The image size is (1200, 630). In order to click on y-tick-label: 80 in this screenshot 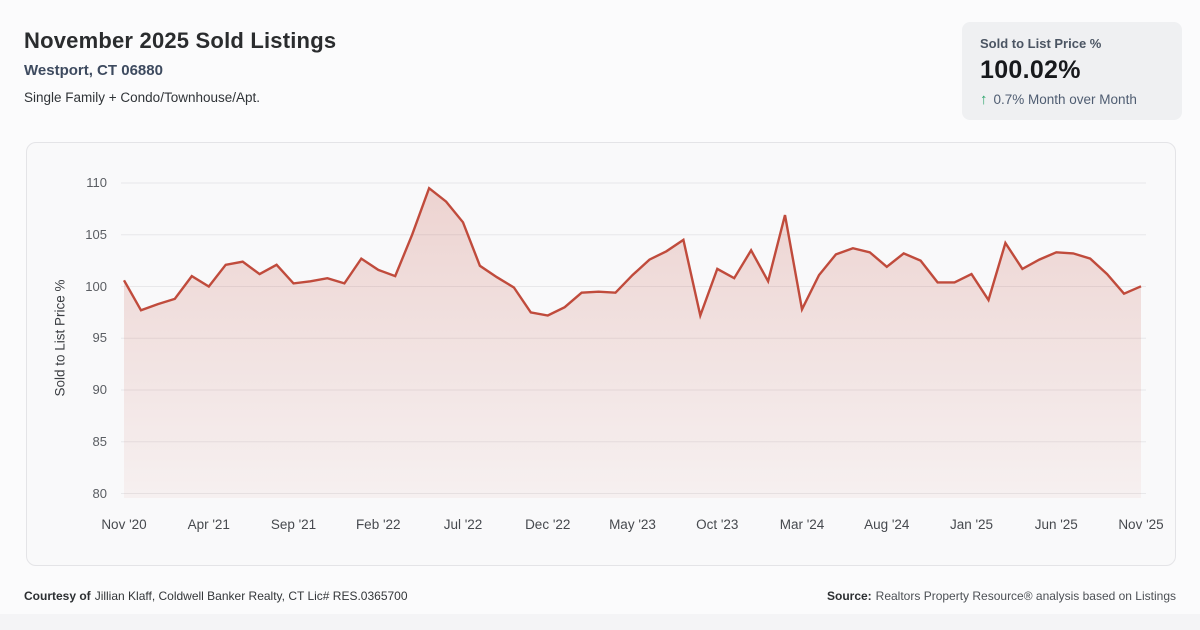, I will do `click(99, 493)`.